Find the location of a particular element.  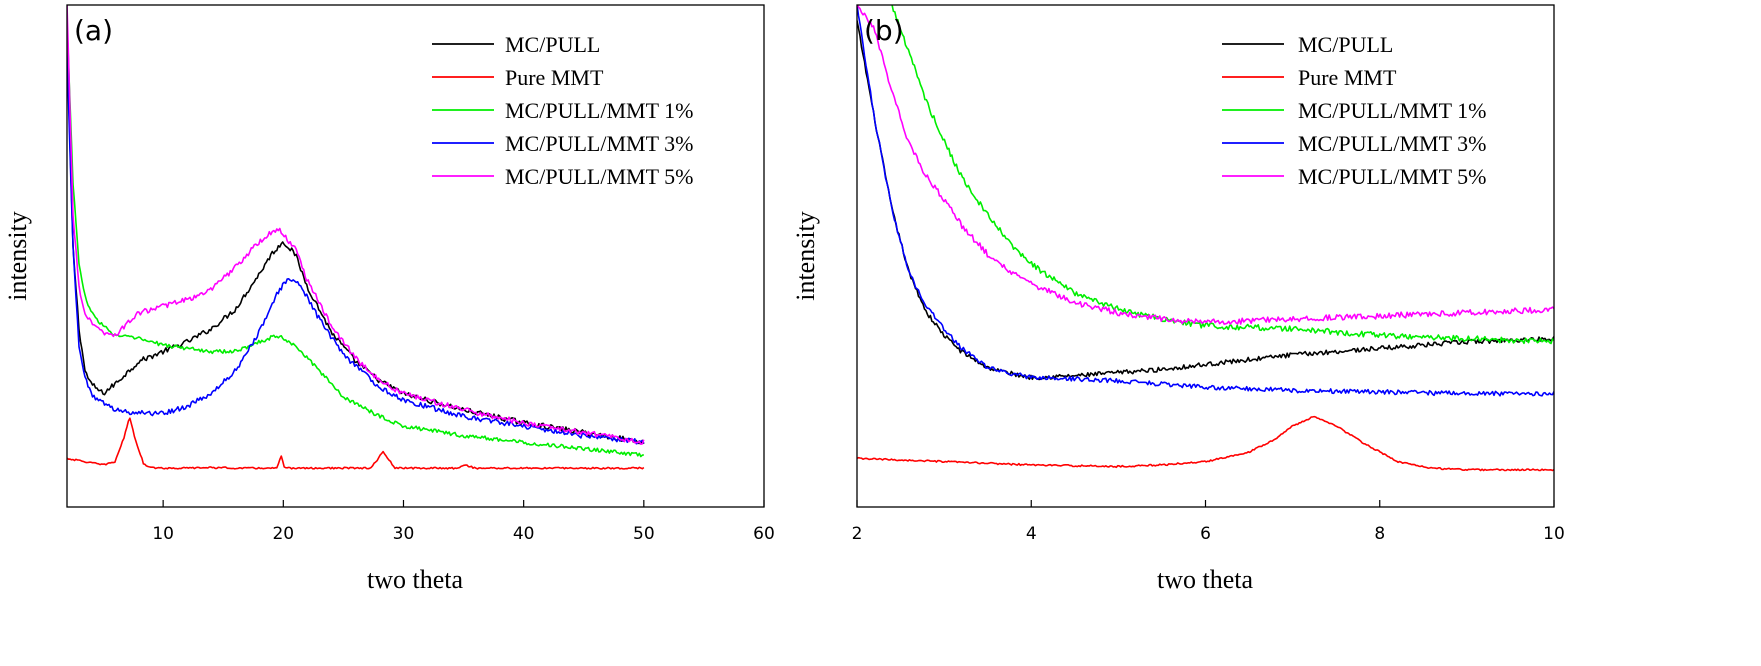

x-tick-label: 4 is located at coordinates (1031, 534).